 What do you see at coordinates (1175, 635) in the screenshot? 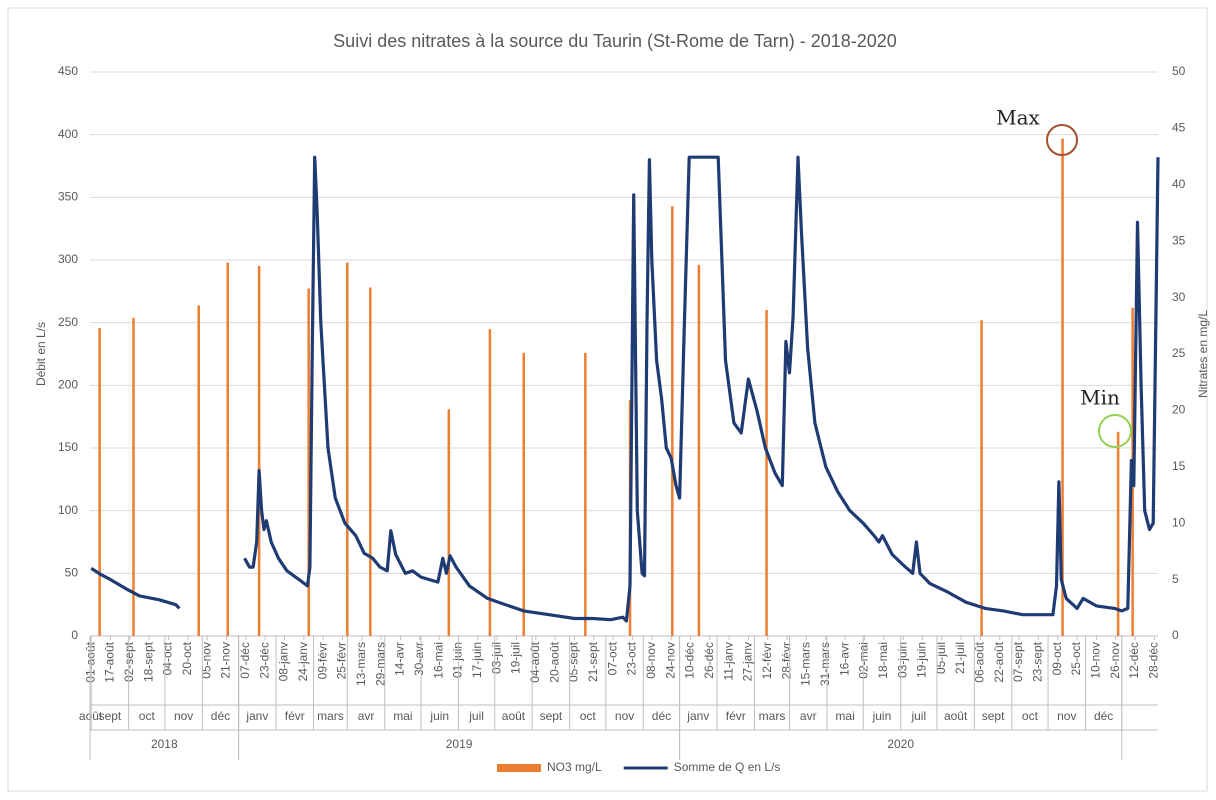
I see `y2-tick-label: 0` at bounding box center [1175, 635].